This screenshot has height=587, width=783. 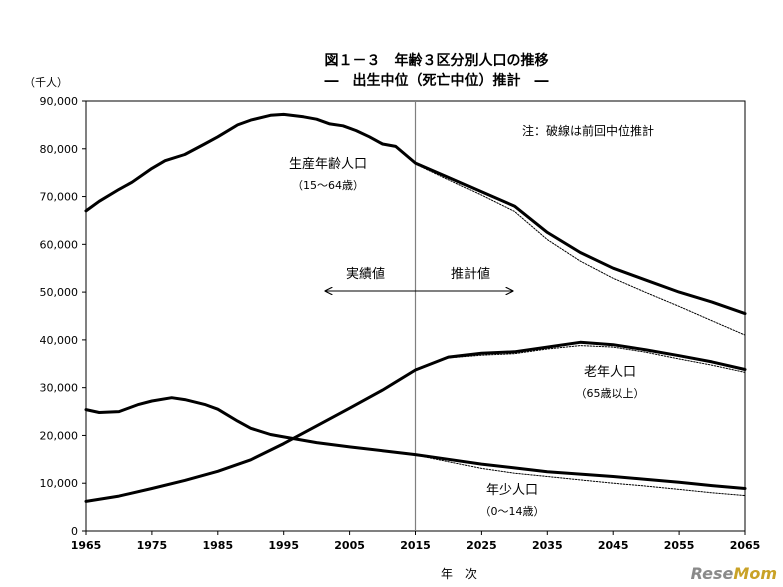 I want to click on resemom-logo: ReseMom, so click(x=734, y=573).